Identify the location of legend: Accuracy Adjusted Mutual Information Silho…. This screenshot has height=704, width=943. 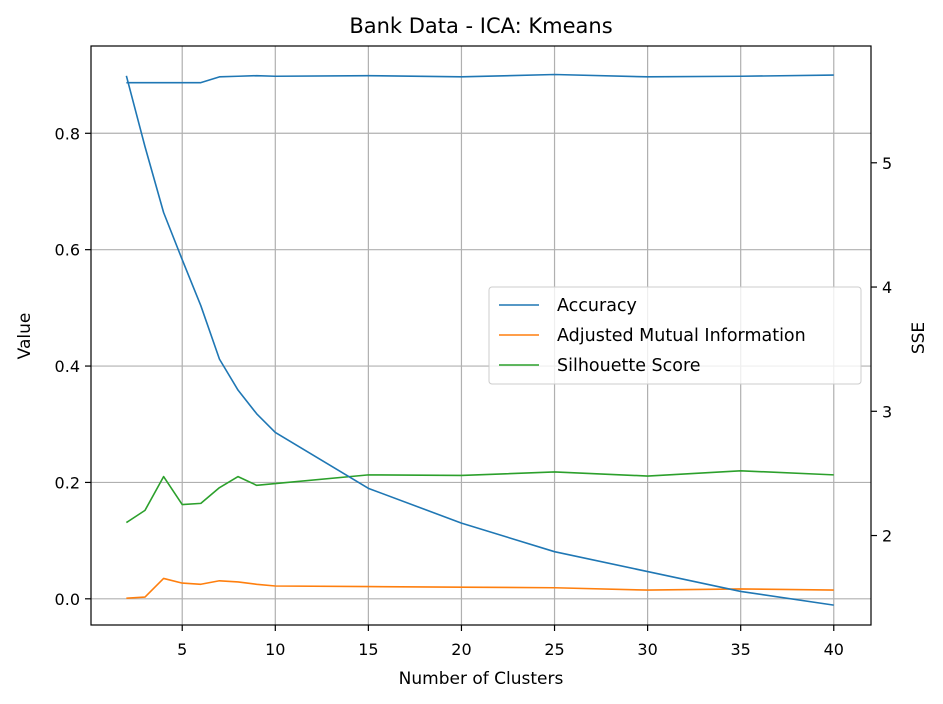
(675, 335).